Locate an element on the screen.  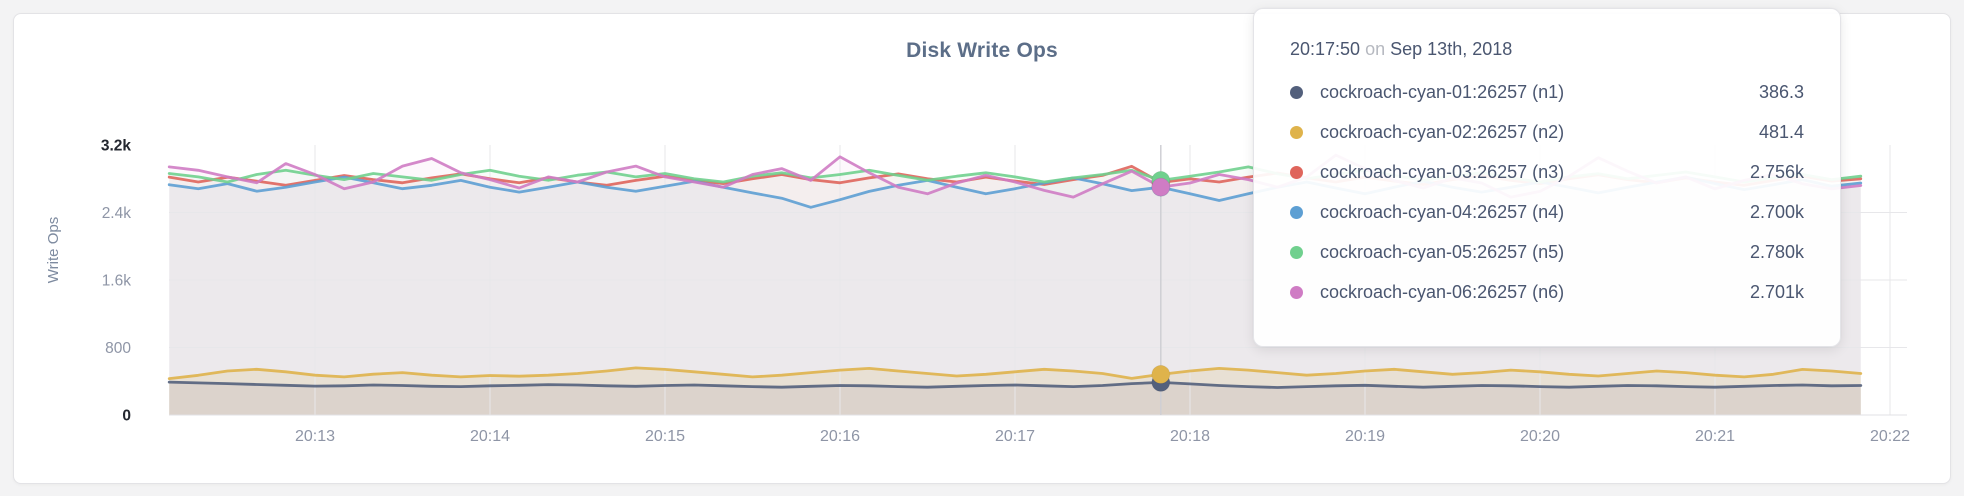
tooltip-series-row: cockroach-cyan-04:26257 (n4) 2.700k is located at coordinates (1547, 212).